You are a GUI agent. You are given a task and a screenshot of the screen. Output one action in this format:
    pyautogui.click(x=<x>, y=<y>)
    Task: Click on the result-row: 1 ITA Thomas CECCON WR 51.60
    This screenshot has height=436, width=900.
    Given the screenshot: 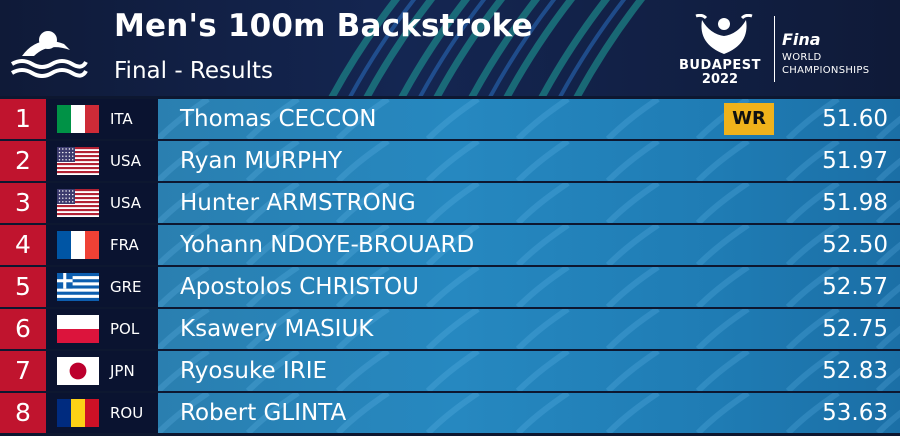 What is the action you would take?
    pyautogui.click(x=450, y=119)
    